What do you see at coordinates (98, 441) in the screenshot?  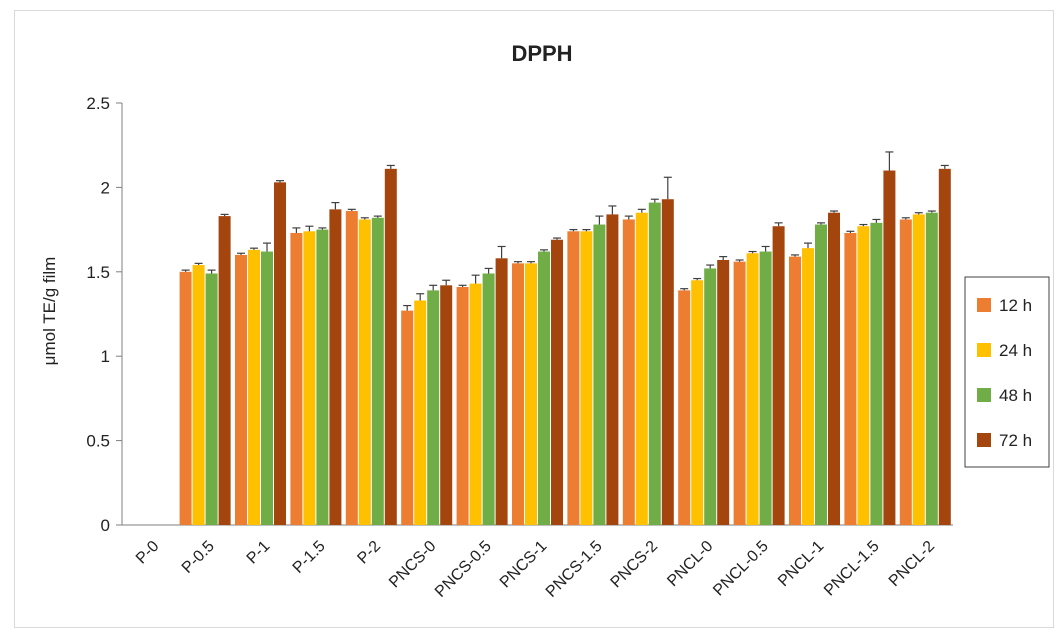 I see `y-tick-label: 0.5` at bounding box center [98, 441].